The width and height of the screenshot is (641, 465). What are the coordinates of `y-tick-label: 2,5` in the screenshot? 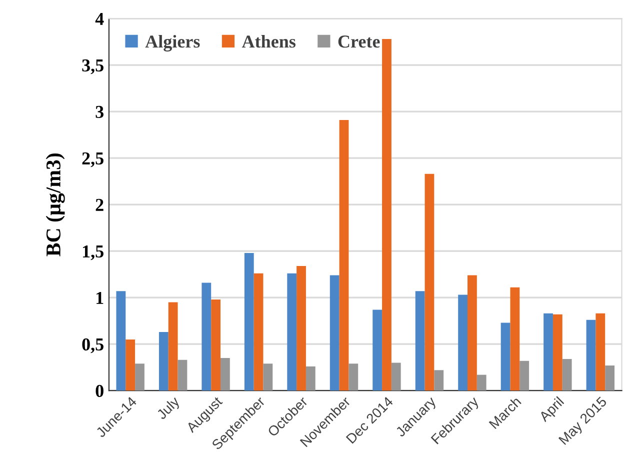 It's located at (93, 160).